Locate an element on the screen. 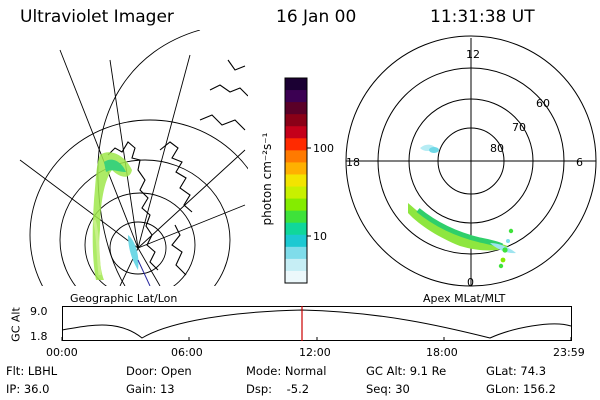 This screenshot has height=400, width=600. mlt-label-0: 0 is located at coordinates (470, 282).